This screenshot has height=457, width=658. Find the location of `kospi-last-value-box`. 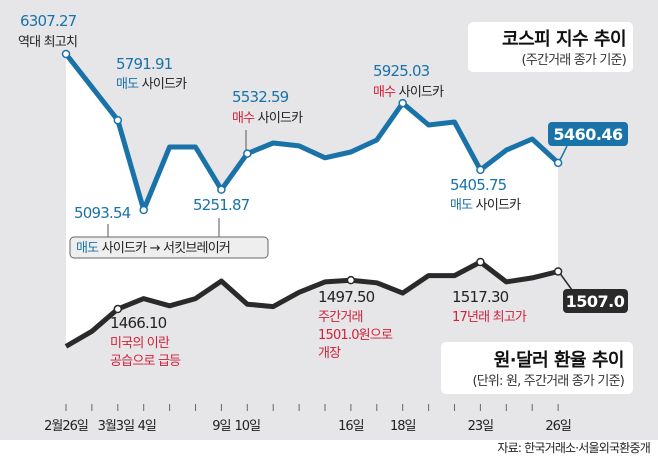

kospi-last-value-box is located at coordinates (588, 134).